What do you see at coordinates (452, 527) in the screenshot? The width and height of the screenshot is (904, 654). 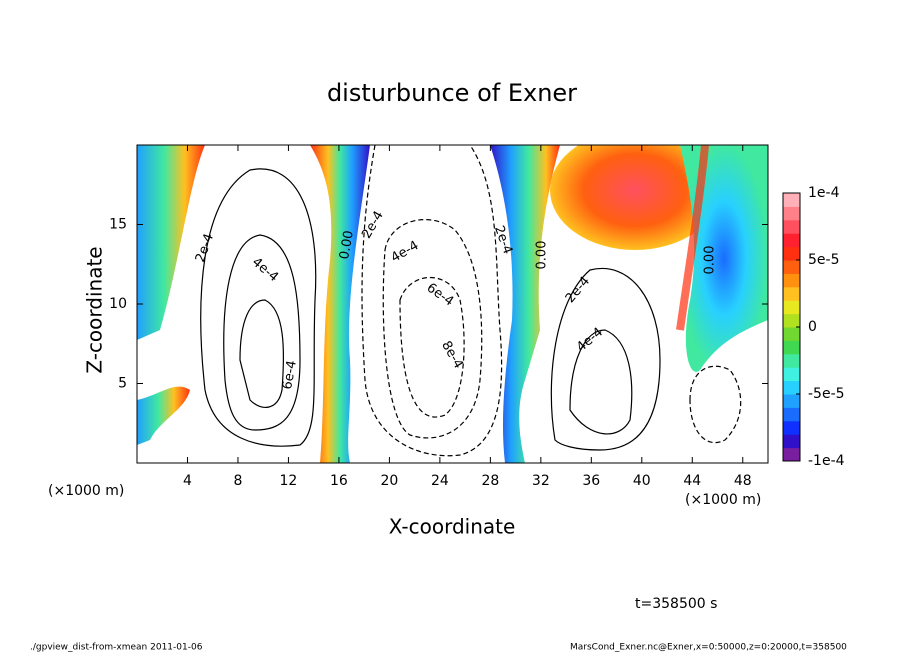 I see `x-axis-title: X-coordinate` at bounding box center [452, 527].